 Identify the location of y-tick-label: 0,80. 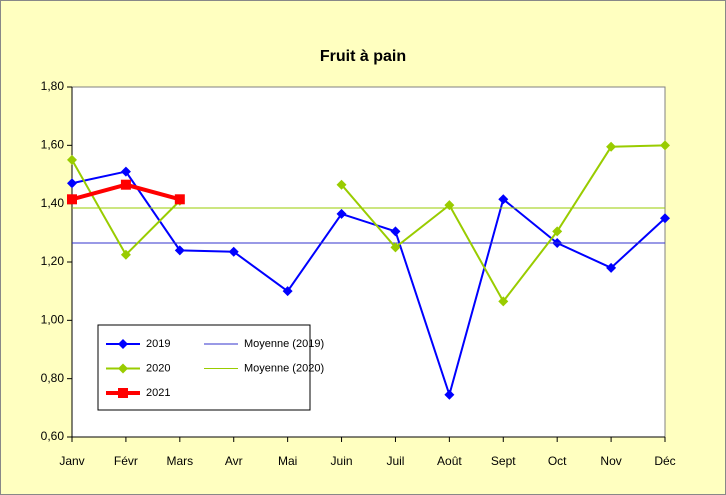
(53, 378).